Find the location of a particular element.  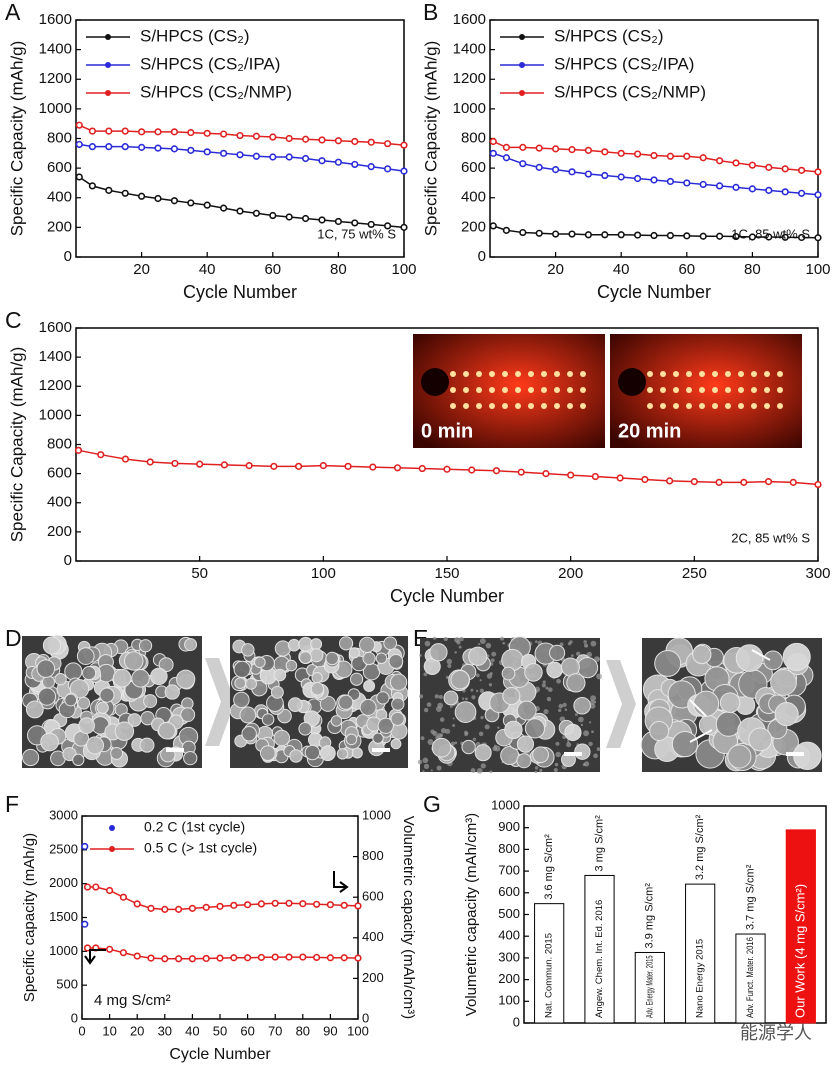

x-tick-label: 0 is located at coordinates (81, 1030).